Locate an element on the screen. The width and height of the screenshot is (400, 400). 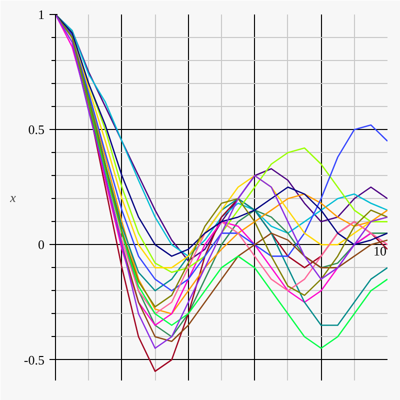
y-axis-title: x is located at coordinates (12, 197).